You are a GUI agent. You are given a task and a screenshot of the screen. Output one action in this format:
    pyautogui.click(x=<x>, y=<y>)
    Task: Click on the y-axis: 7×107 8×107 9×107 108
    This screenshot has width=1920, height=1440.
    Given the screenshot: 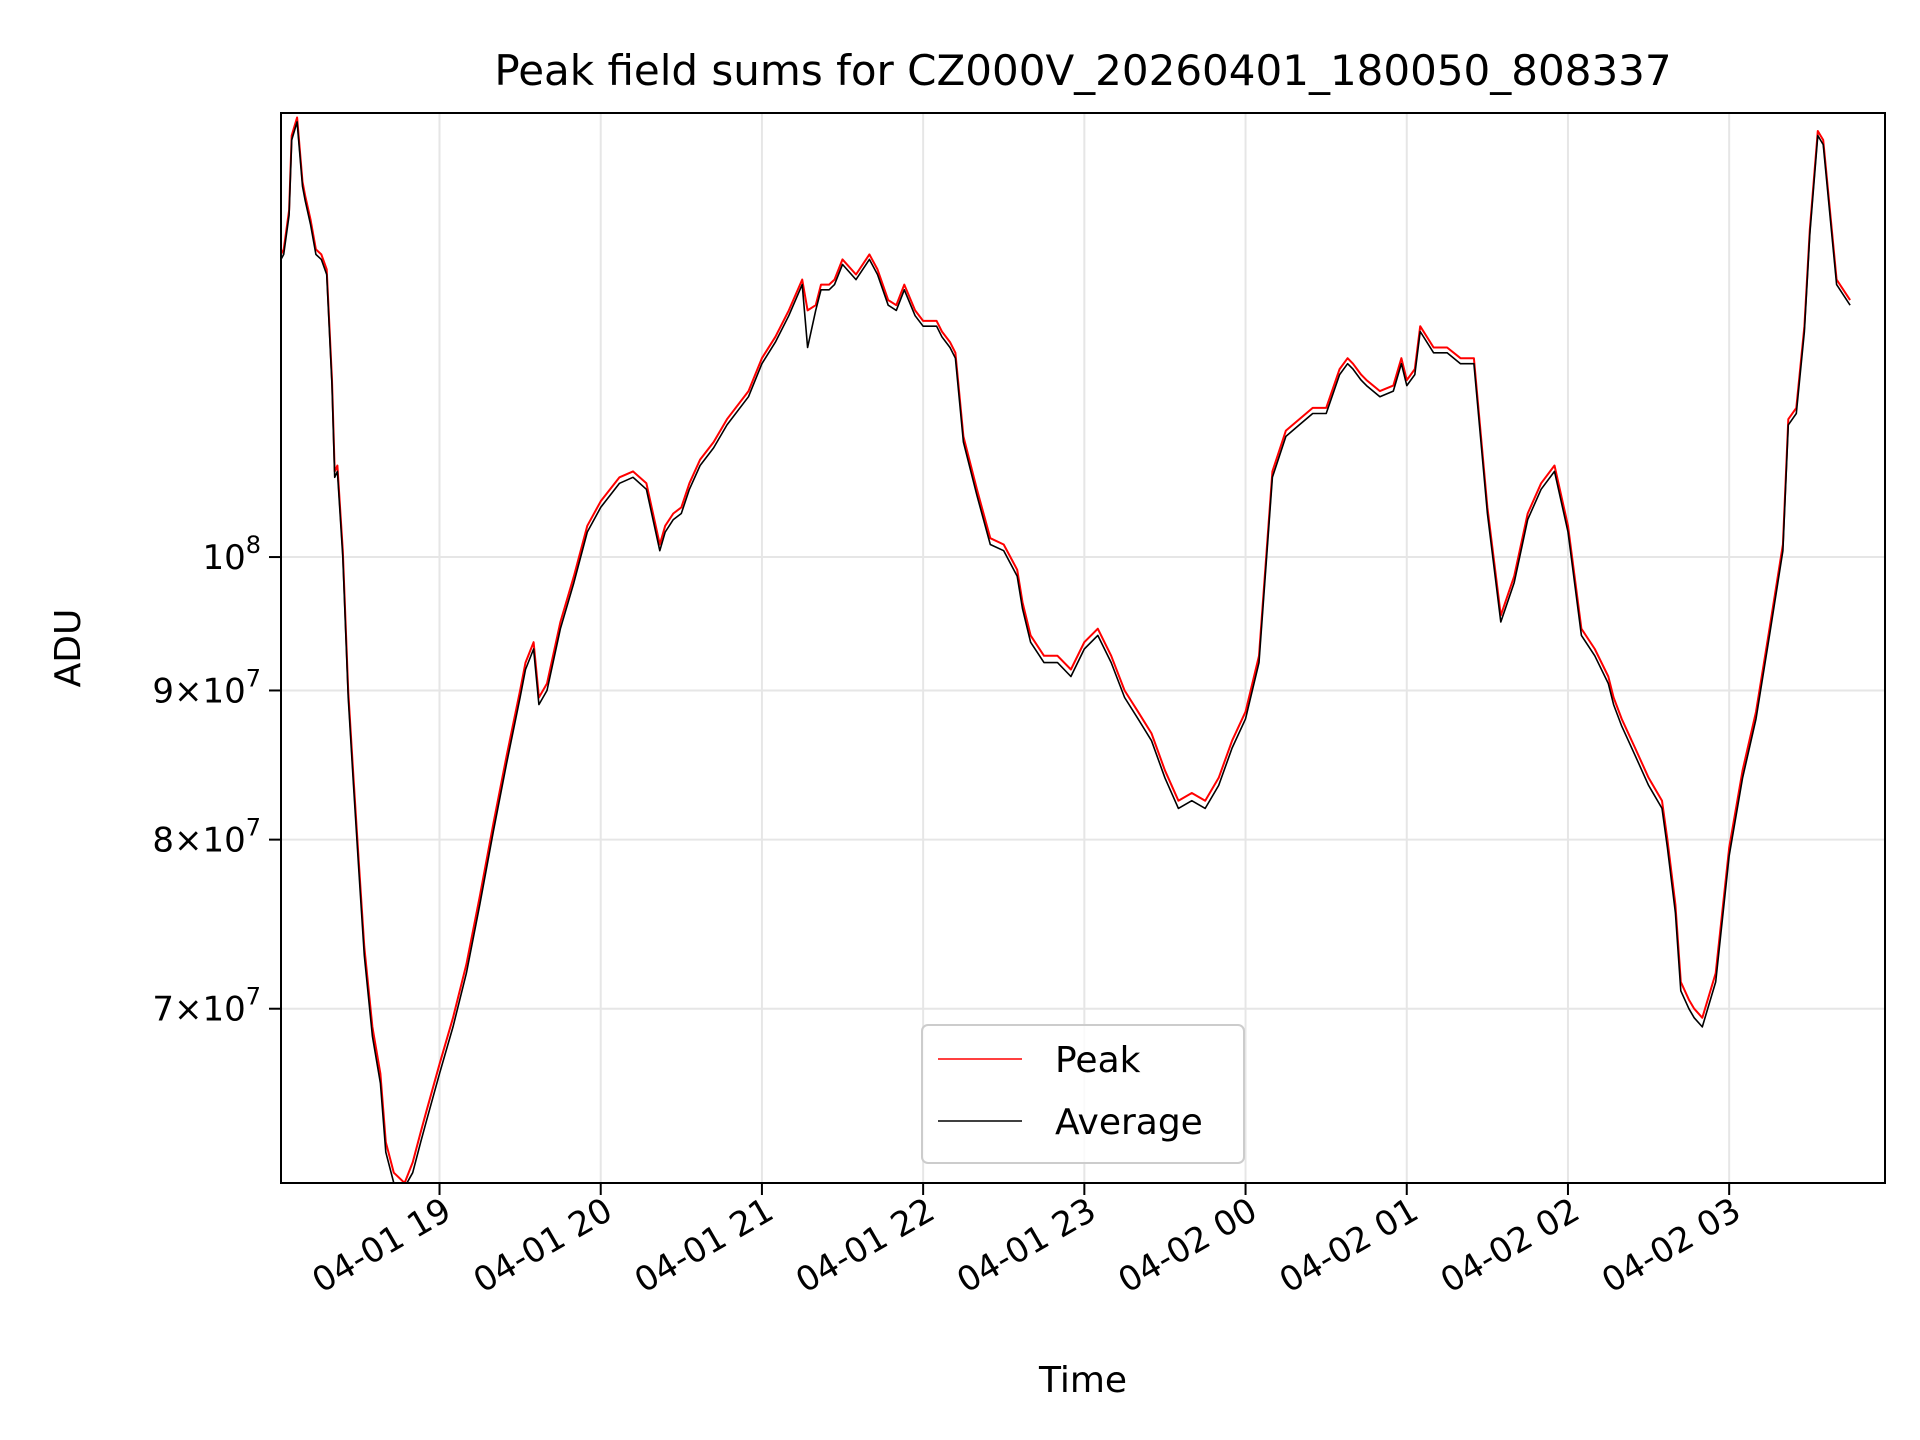 What is the action you would take?
    pyautogui.click(x=216, y=780)
    